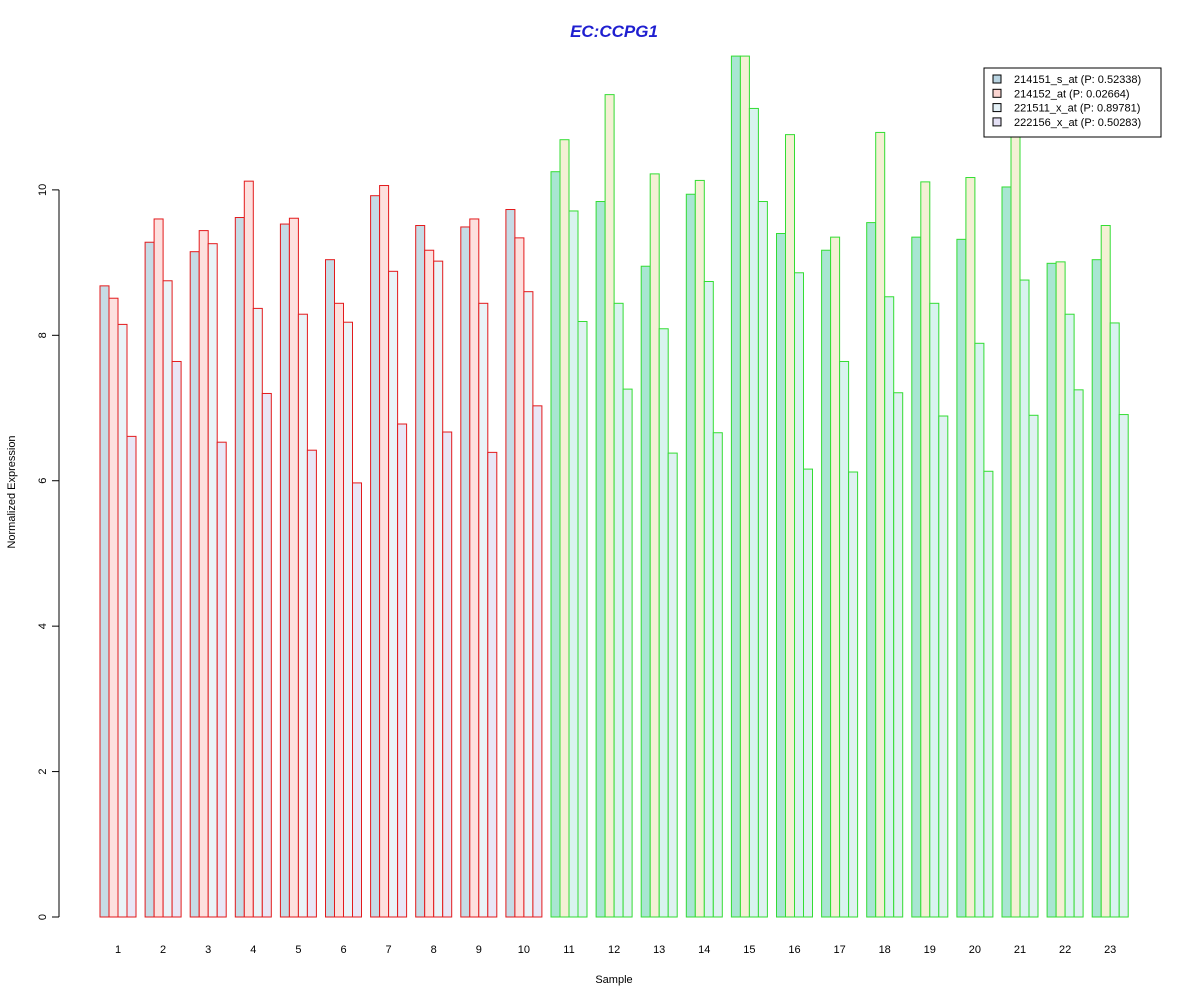 The width and height of the screenshot is (1200, 1000). What do you see at coordinates (1020, 950) in the screenshot?
I see `x-tick-label: 21` at bounding box center [1020, 950].